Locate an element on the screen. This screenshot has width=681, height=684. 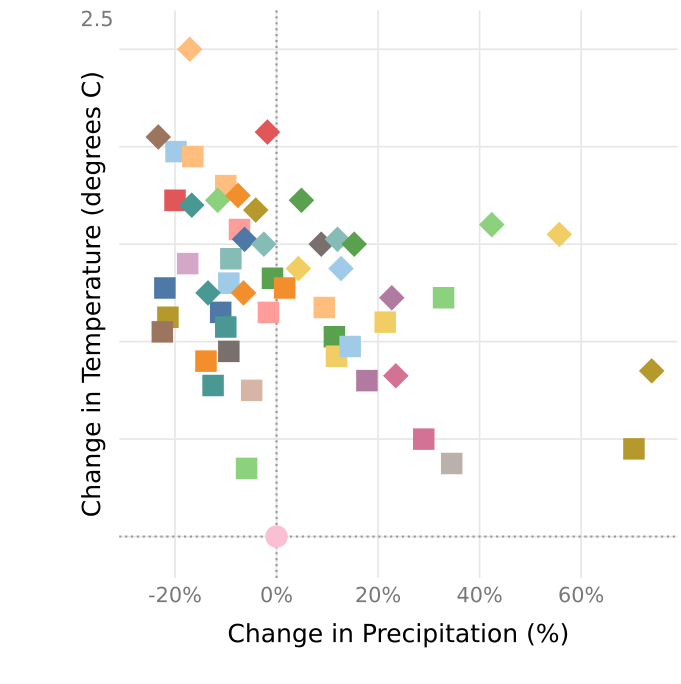
text: 2.5 is located at coordinates (97, 18).